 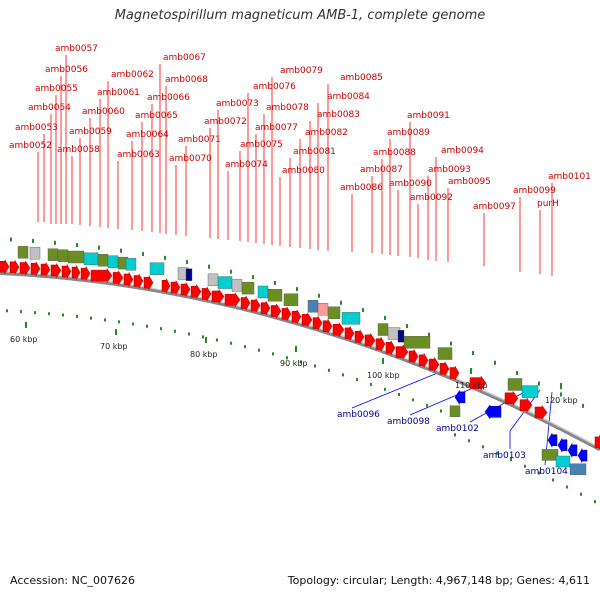 What do you see at coordinates (381, 170) in the screenshot?
I see `gene-label-amb0087: amb0087` at bounding box center [381, 170].